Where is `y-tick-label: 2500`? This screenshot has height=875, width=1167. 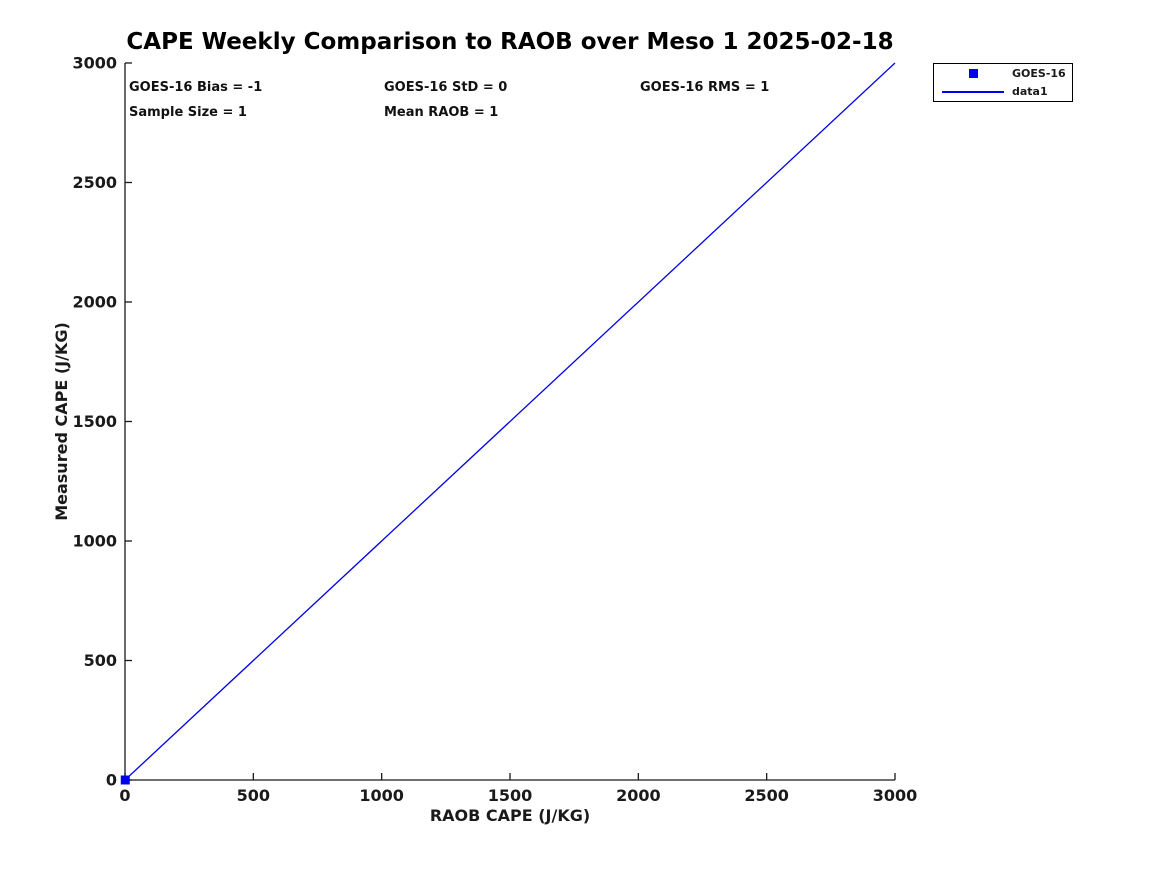 y-tick-label: 2500 is located at coordinates (94, 182).